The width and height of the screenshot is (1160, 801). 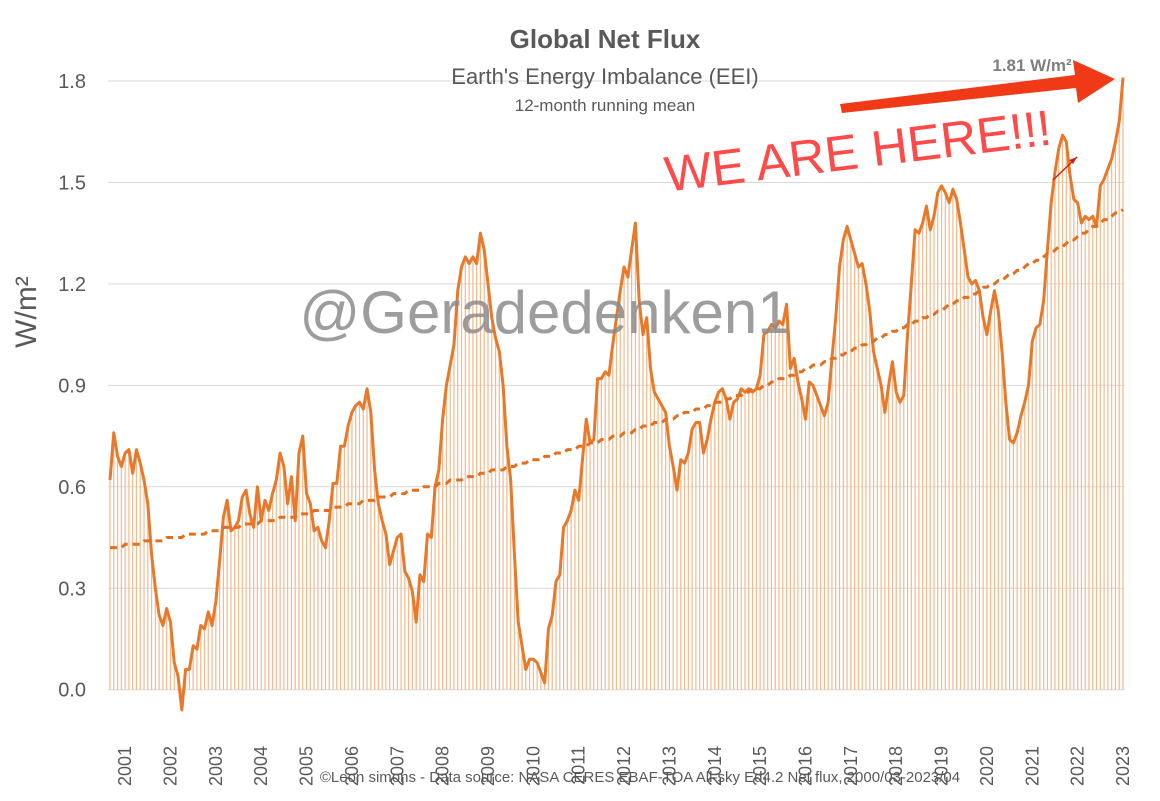 I want to click on y-tick-label: 0.3, so click(x=72, y=589).